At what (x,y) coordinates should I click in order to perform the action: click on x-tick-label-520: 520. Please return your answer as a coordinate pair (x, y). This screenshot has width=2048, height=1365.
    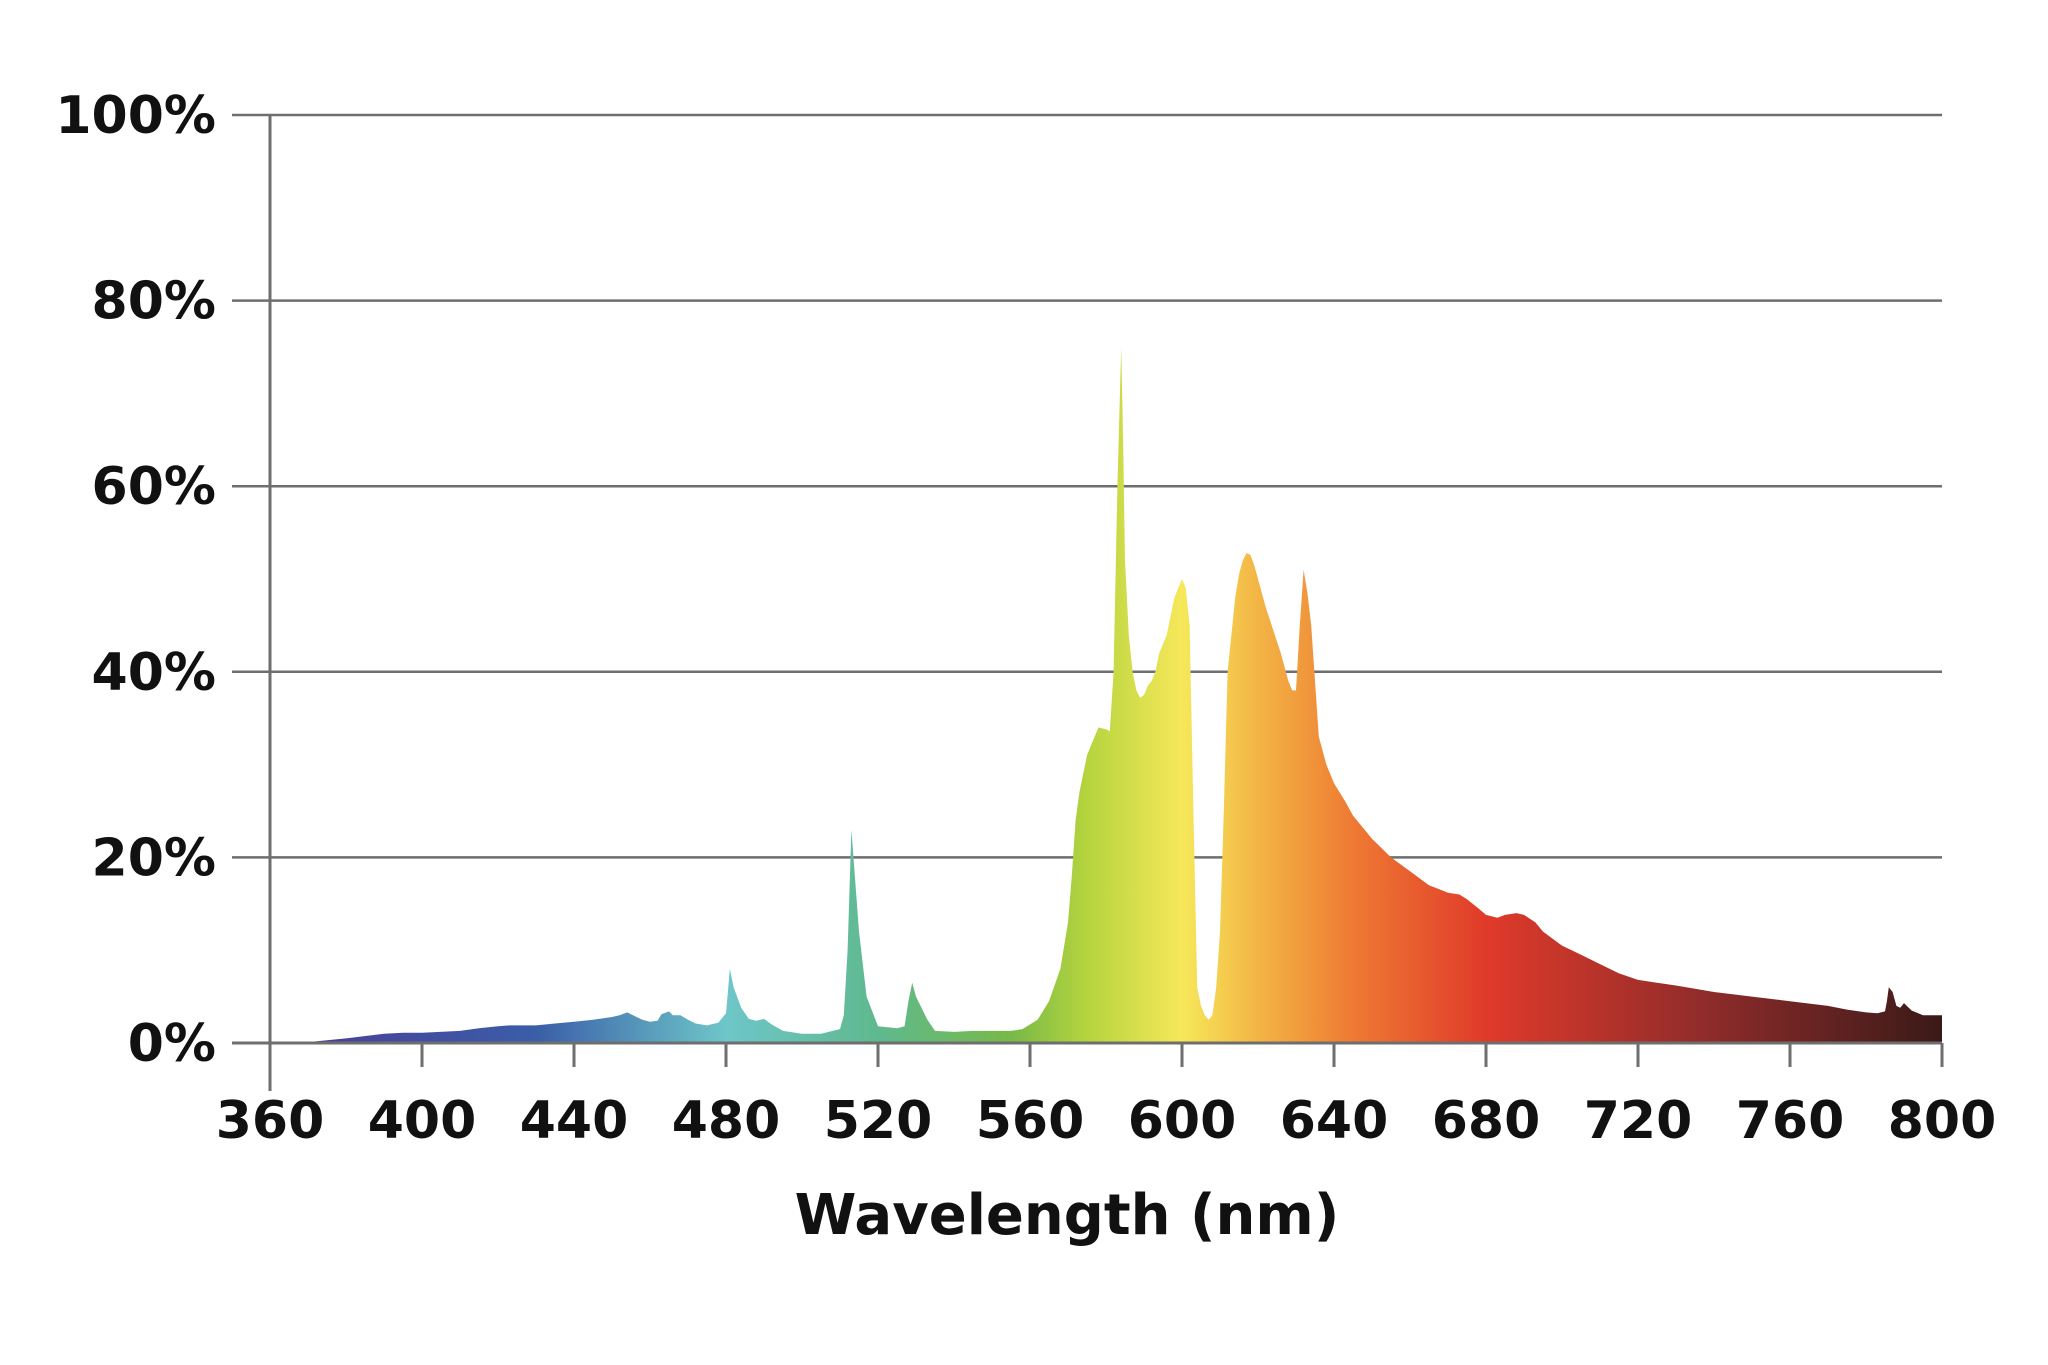
    Looking at the image, I should click on (878, 1121).